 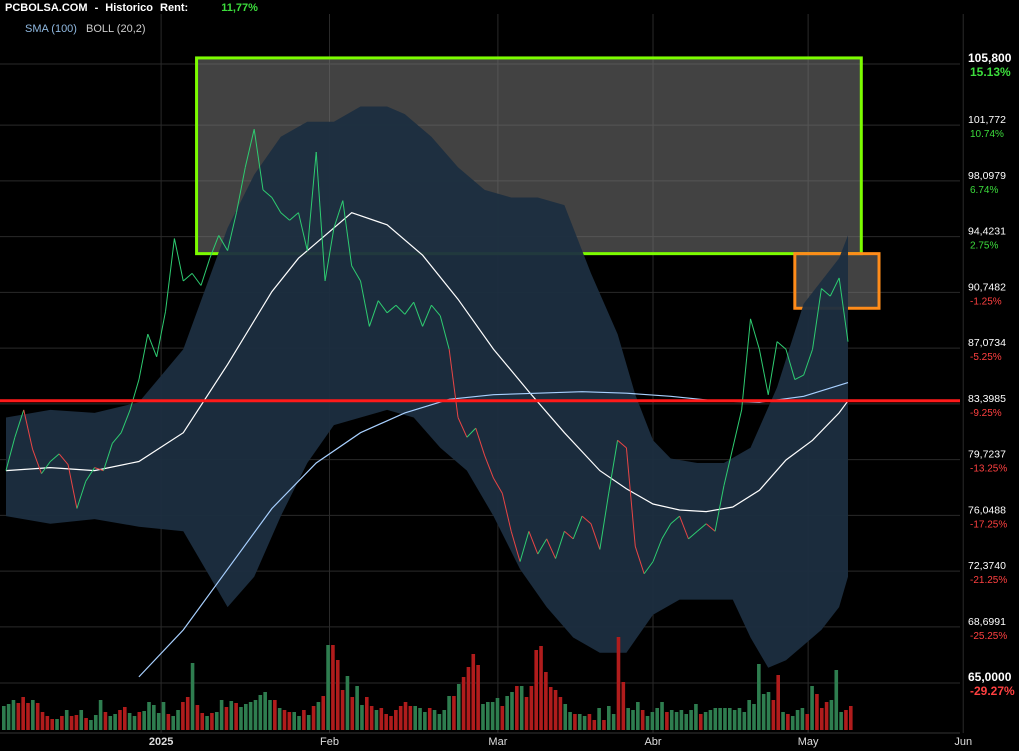 I want to click on mode-label: Historico, so click(x=129, y=8).